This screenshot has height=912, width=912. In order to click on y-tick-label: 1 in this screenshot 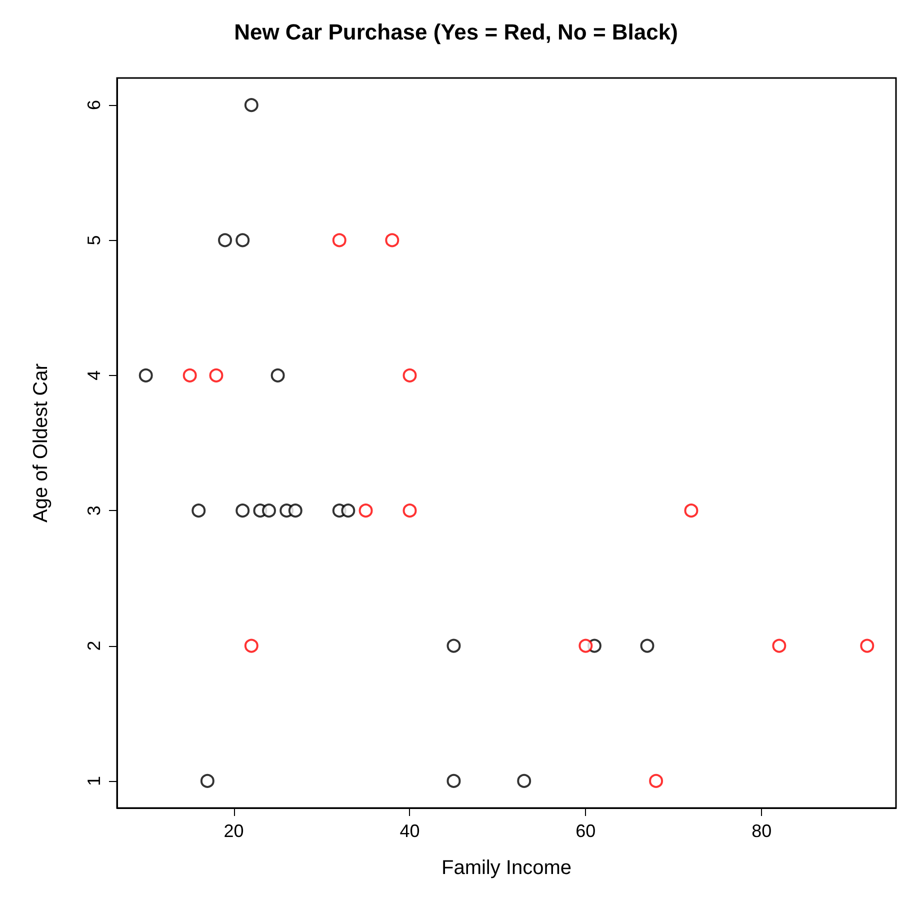, I will do `click(94, 781)`.